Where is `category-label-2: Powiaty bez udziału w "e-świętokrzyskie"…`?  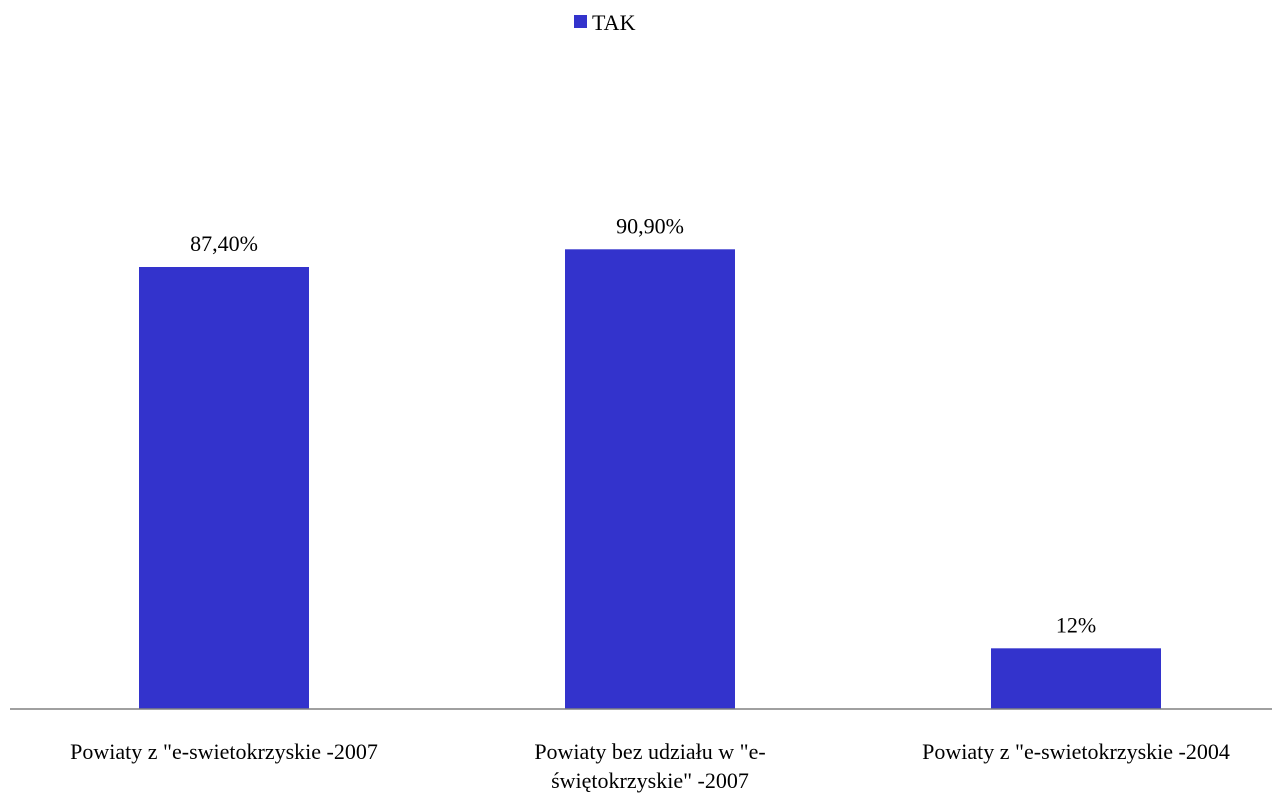
category-label-2: Powiaty bez udziału w "e-świętokrzyskie"… is located at coordinates (650, 766).